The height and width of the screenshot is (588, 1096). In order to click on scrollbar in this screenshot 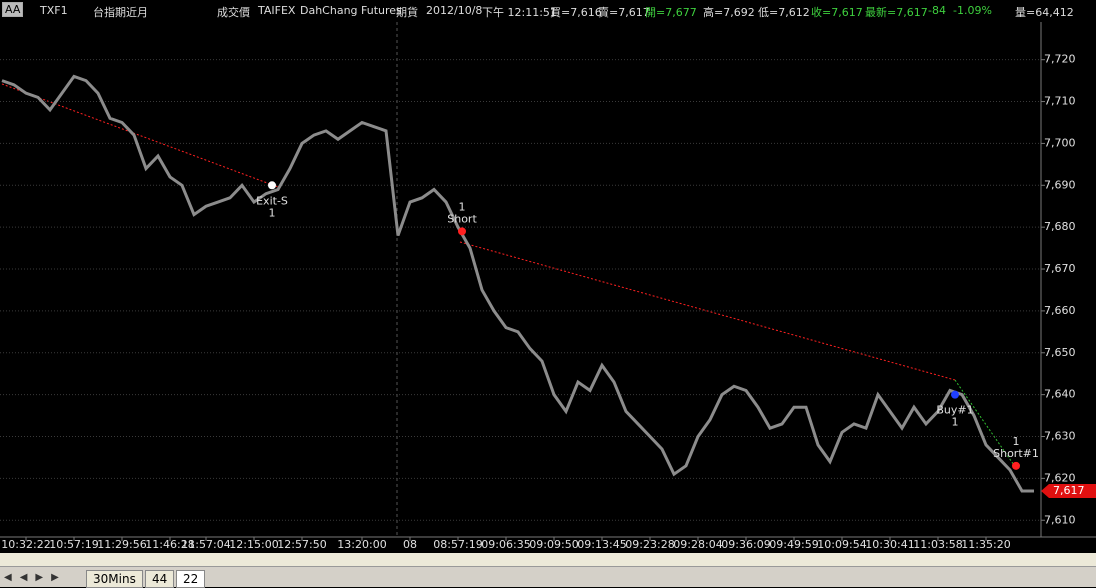, I will do `click(548, 560)`.